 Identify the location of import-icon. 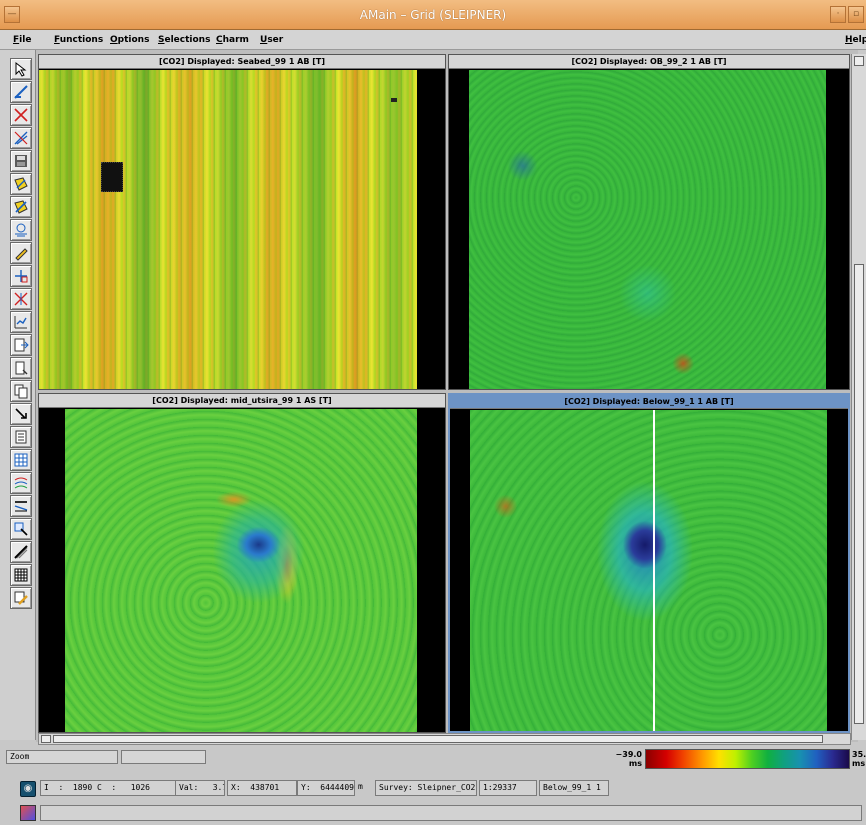
(21, 345).